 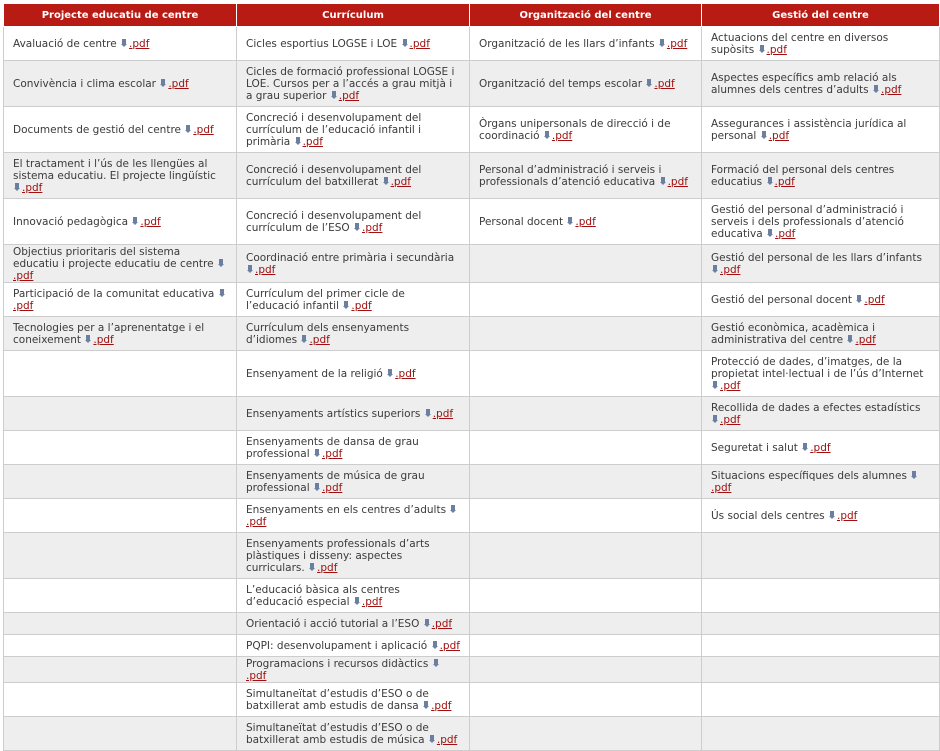 What do you see at coordinates (346, 510) in the screenshot?
I see `document-title: Ensenyaments en els centres d’adults` at bounding box center [346, 510].